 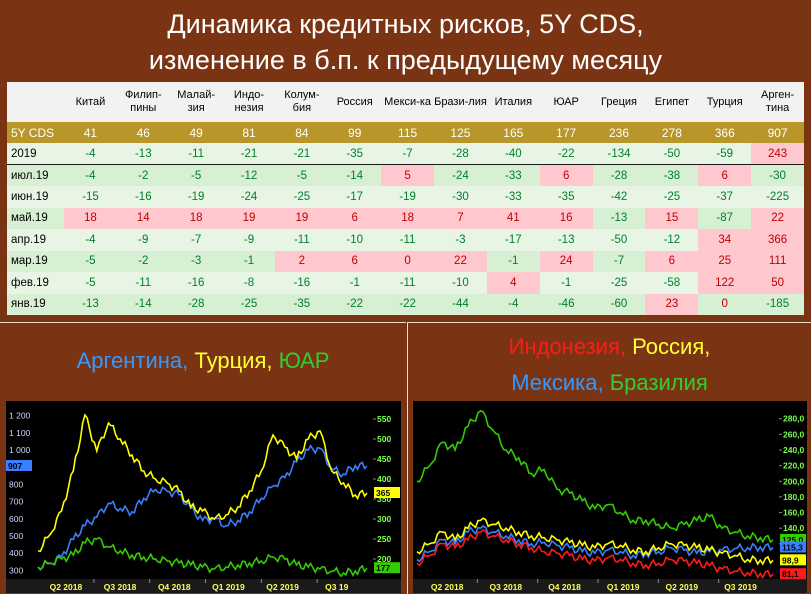 What do you see at coordinates (460, 132) in the screenshot?
I see `table-cell: 125` at bounding box center [460, 132].